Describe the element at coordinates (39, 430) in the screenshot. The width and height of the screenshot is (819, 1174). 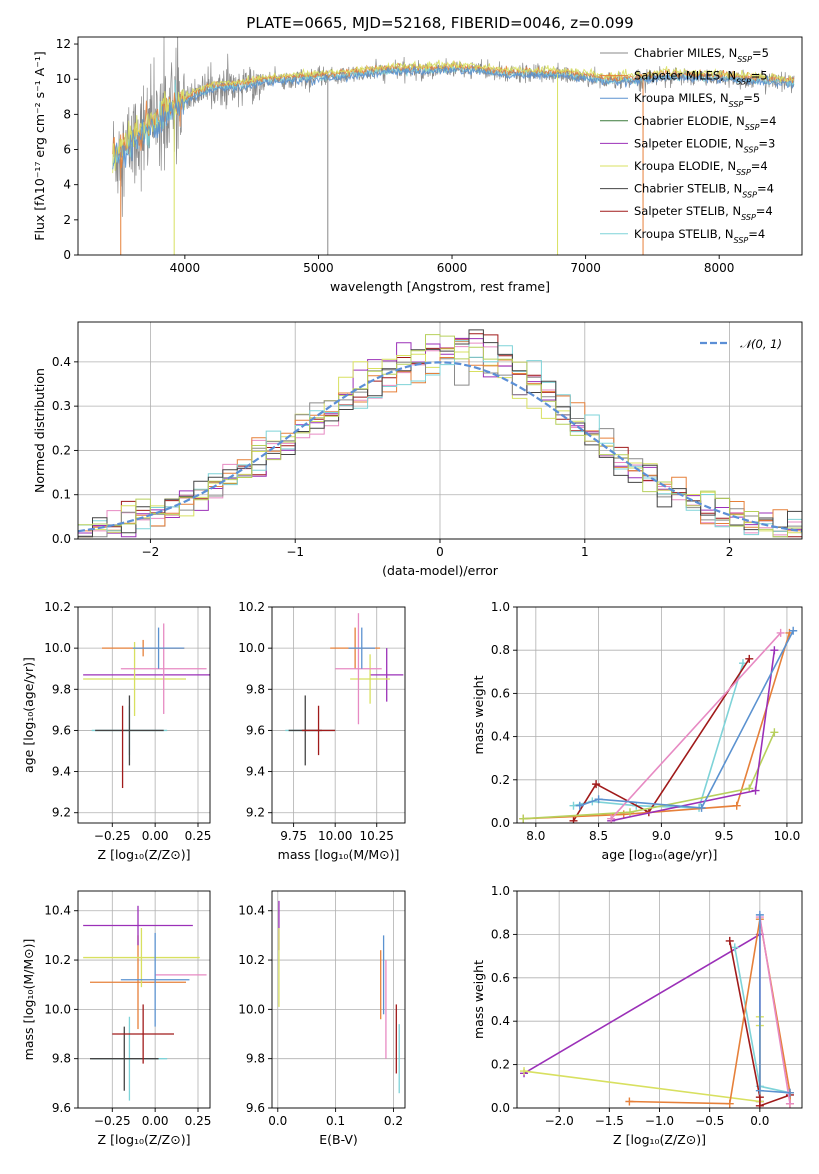
I see `residuals-ylabel: Normed distribution` at that location.